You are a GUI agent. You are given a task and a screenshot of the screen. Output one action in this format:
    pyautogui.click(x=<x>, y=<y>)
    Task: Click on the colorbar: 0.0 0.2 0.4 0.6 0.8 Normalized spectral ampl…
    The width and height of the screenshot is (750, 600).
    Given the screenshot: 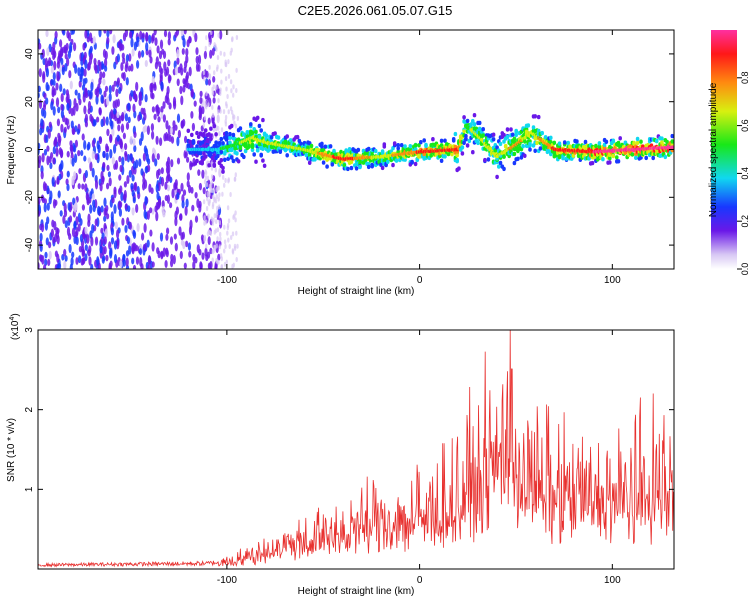 What is the action you would take?
    pyautogui.click(x=729, y=152)
    